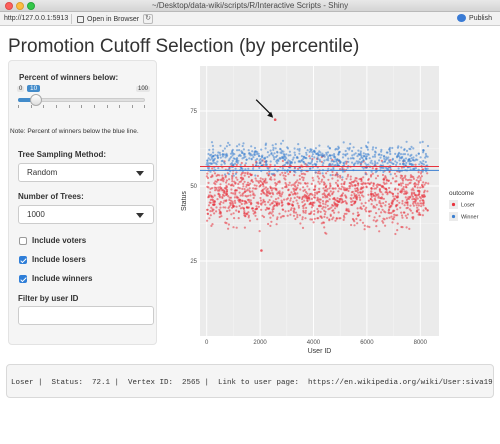  I want to click on user-id-filter-input, so click(86, 315).